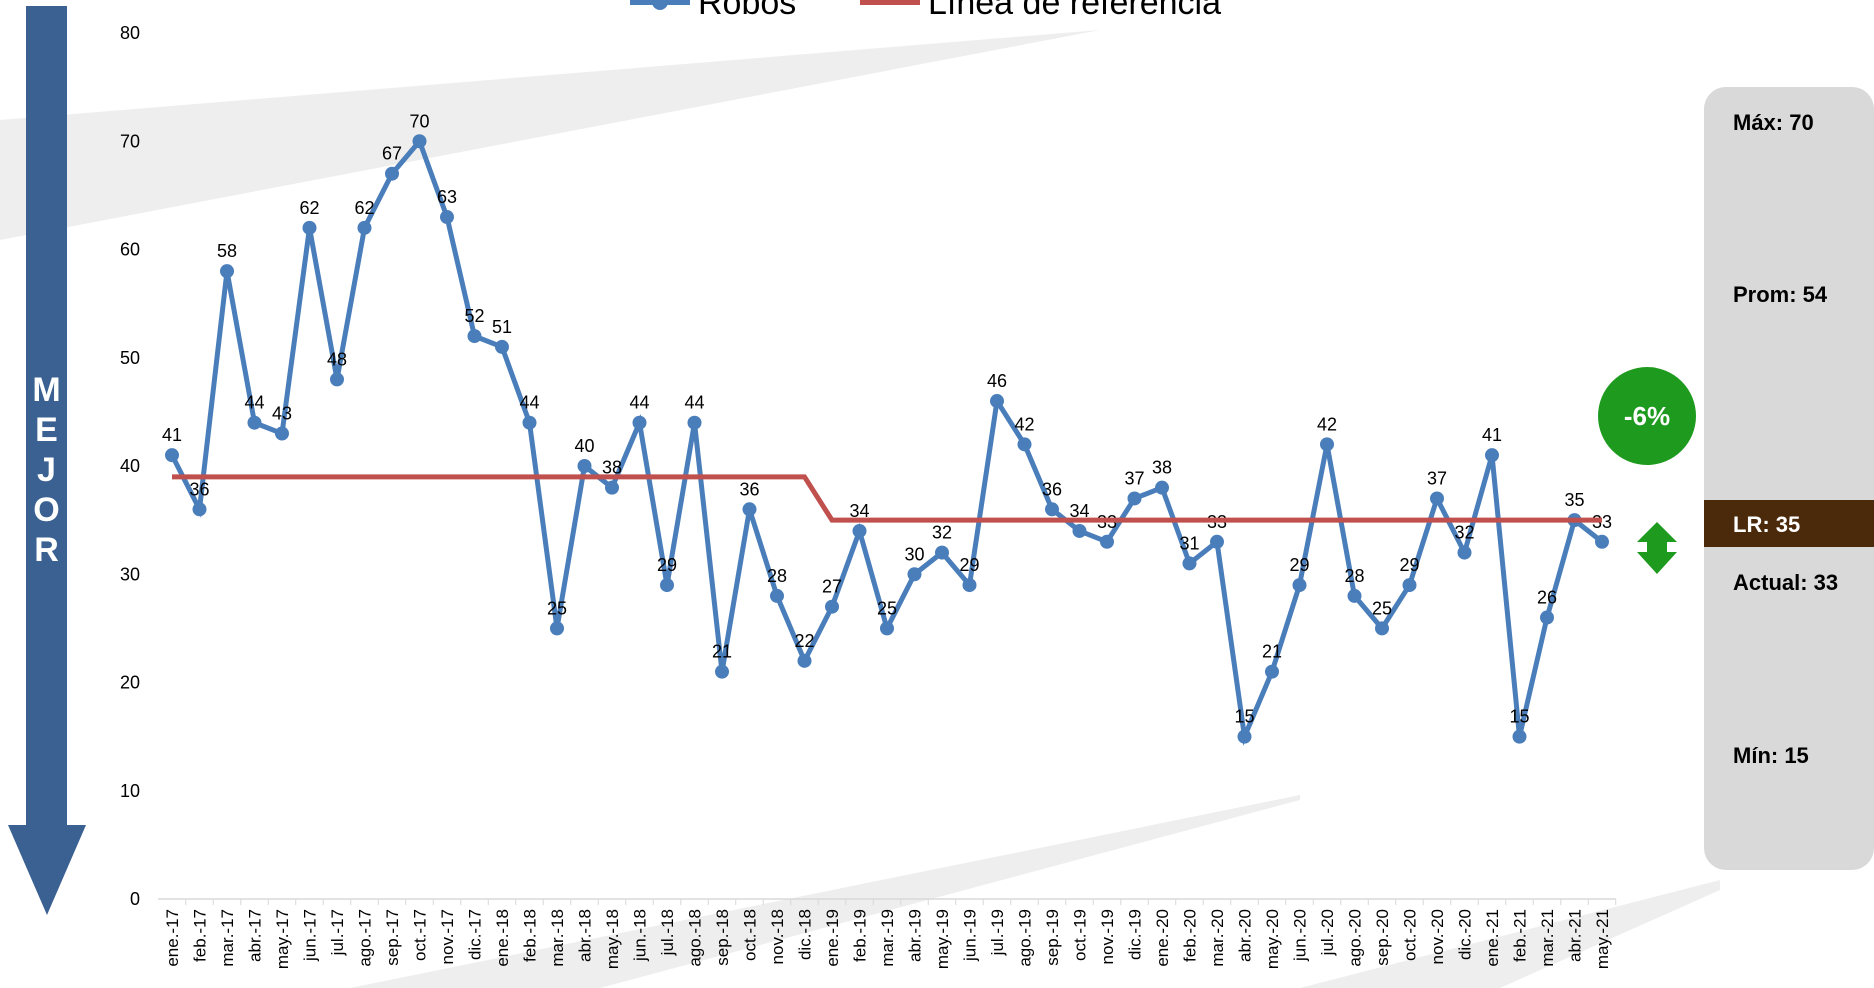 This screenshot has height=988, width=1874. What do you see at coordinates (887, 498) in the screenshot?
I see `series-line` at bounding box center [887, 498].